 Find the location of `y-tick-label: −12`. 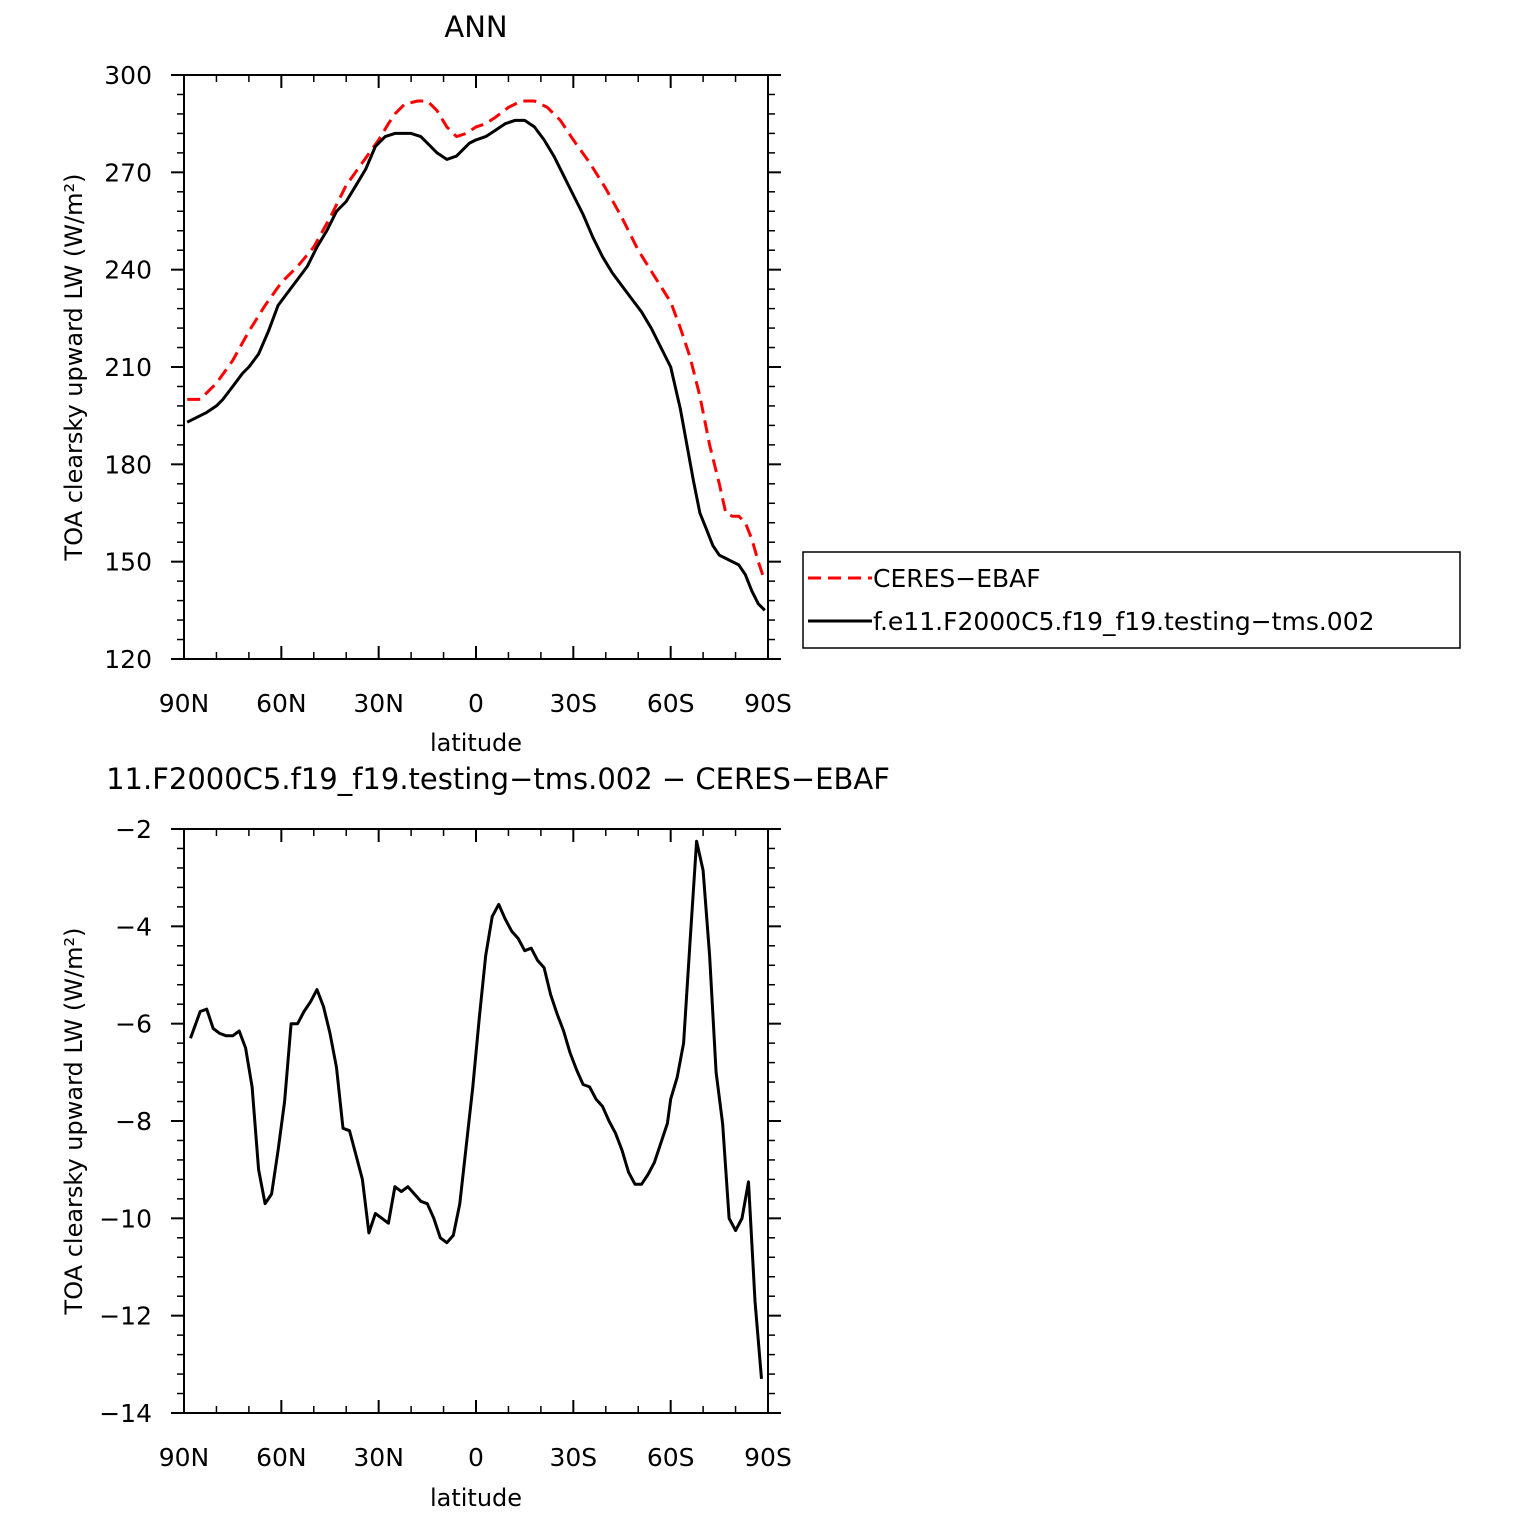

y-tick-label: −12 is located at coordinates (125, 1316).